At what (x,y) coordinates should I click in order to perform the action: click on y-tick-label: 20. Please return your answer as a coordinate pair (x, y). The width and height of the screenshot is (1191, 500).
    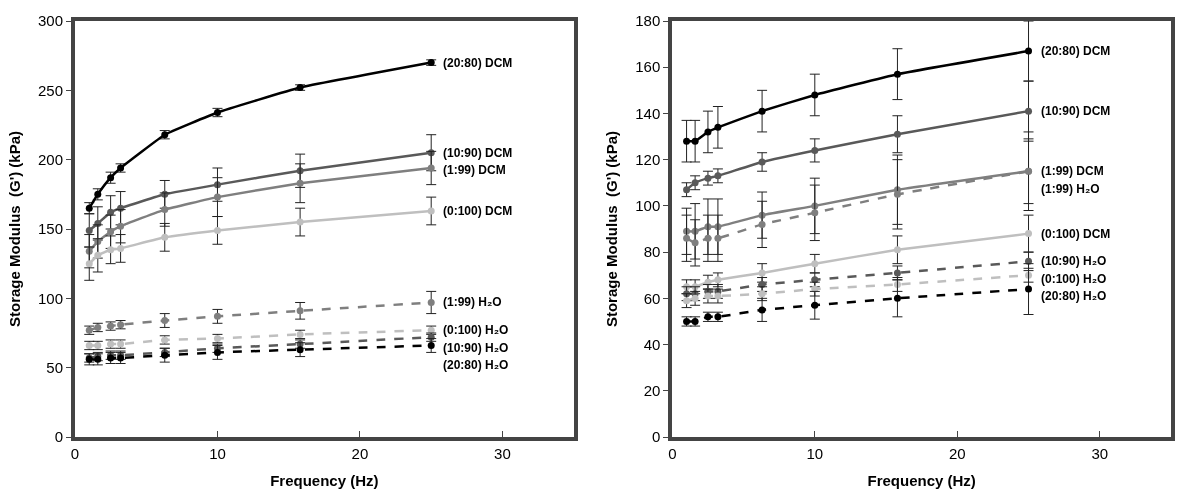
    Looking at the image, I should click on (652, 391).